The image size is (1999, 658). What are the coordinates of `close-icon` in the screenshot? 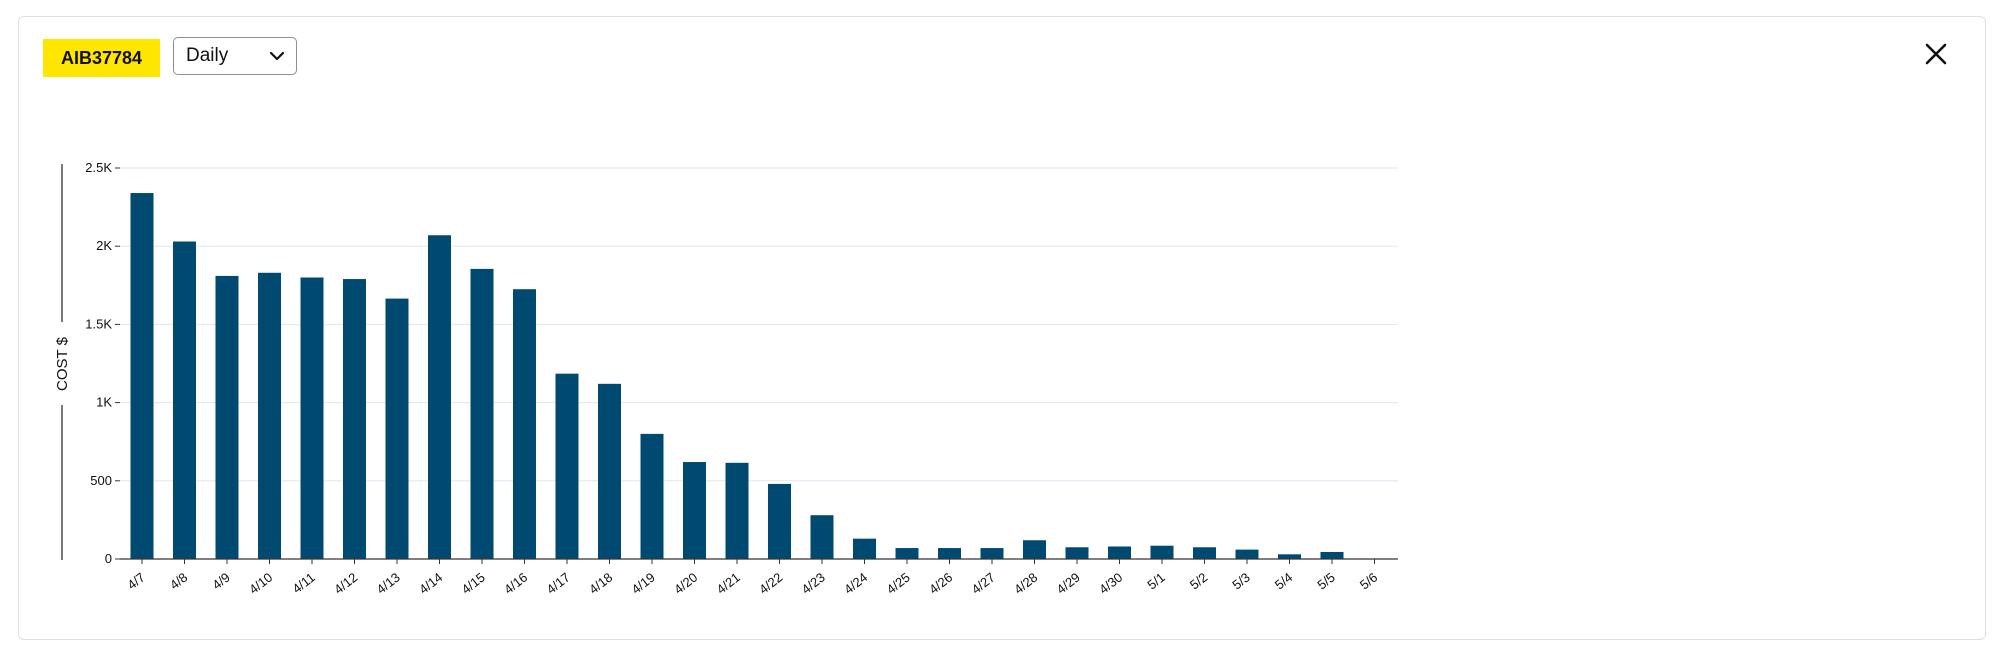 It's located at (1936, 54).